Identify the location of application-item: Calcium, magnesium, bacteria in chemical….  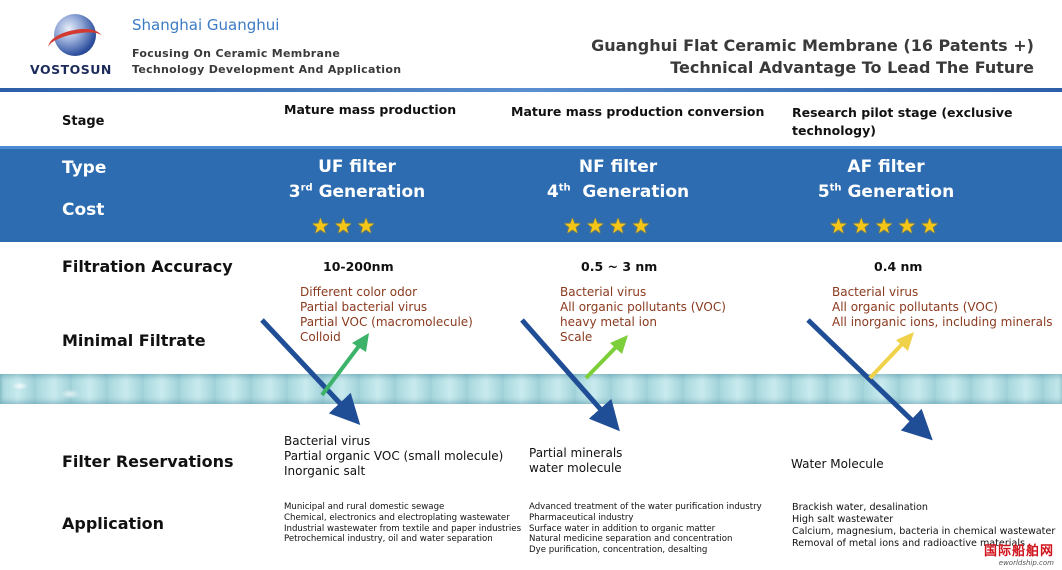
(924, 531).